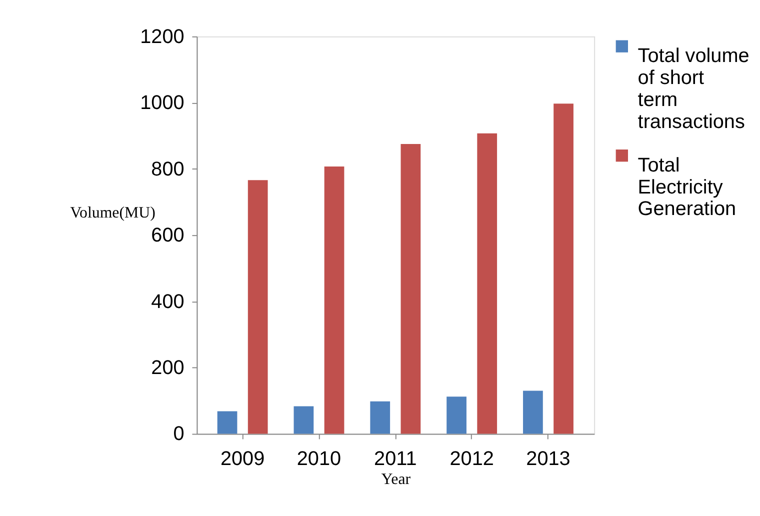  Describe the element at coordinates (162, 37) in the screenshot. I see `y-tick-label: 1200` at that location.